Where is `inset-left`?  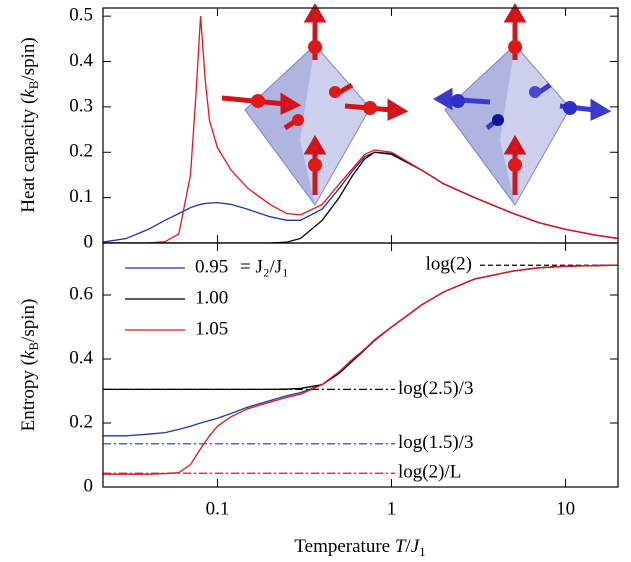 inset-left is located at coordinates (315, 104).